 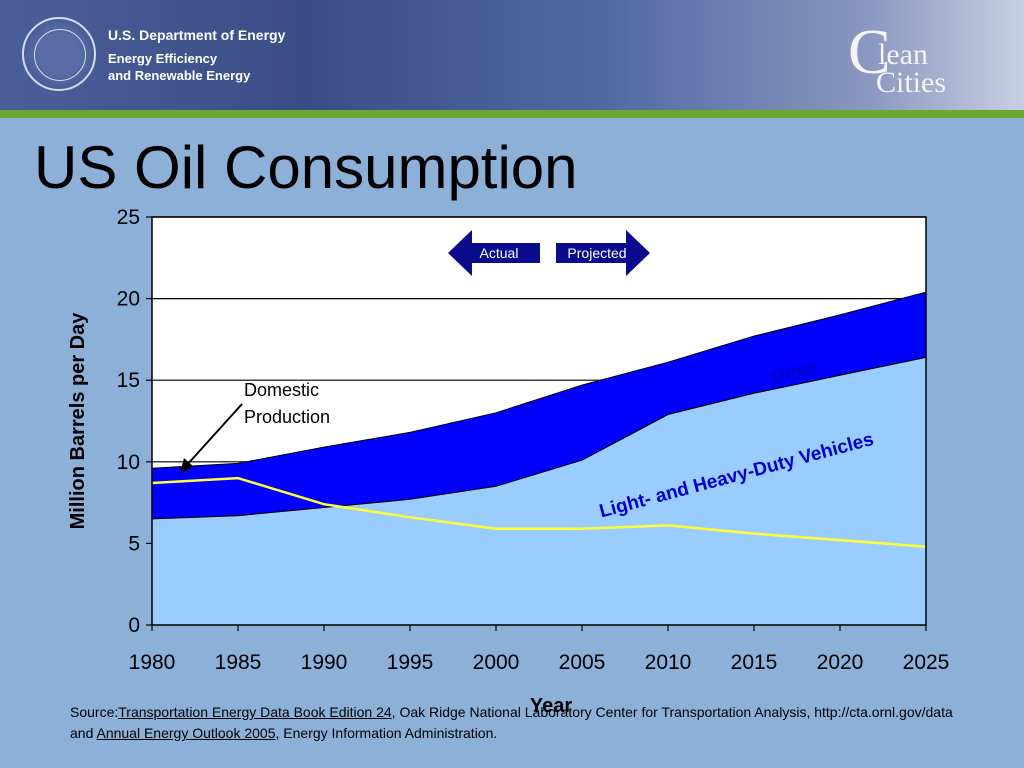 What do you see at coordinates (496, 662) in the screenshot?
I see `x-tick-label: 2000` at bounding box center [496, 662].